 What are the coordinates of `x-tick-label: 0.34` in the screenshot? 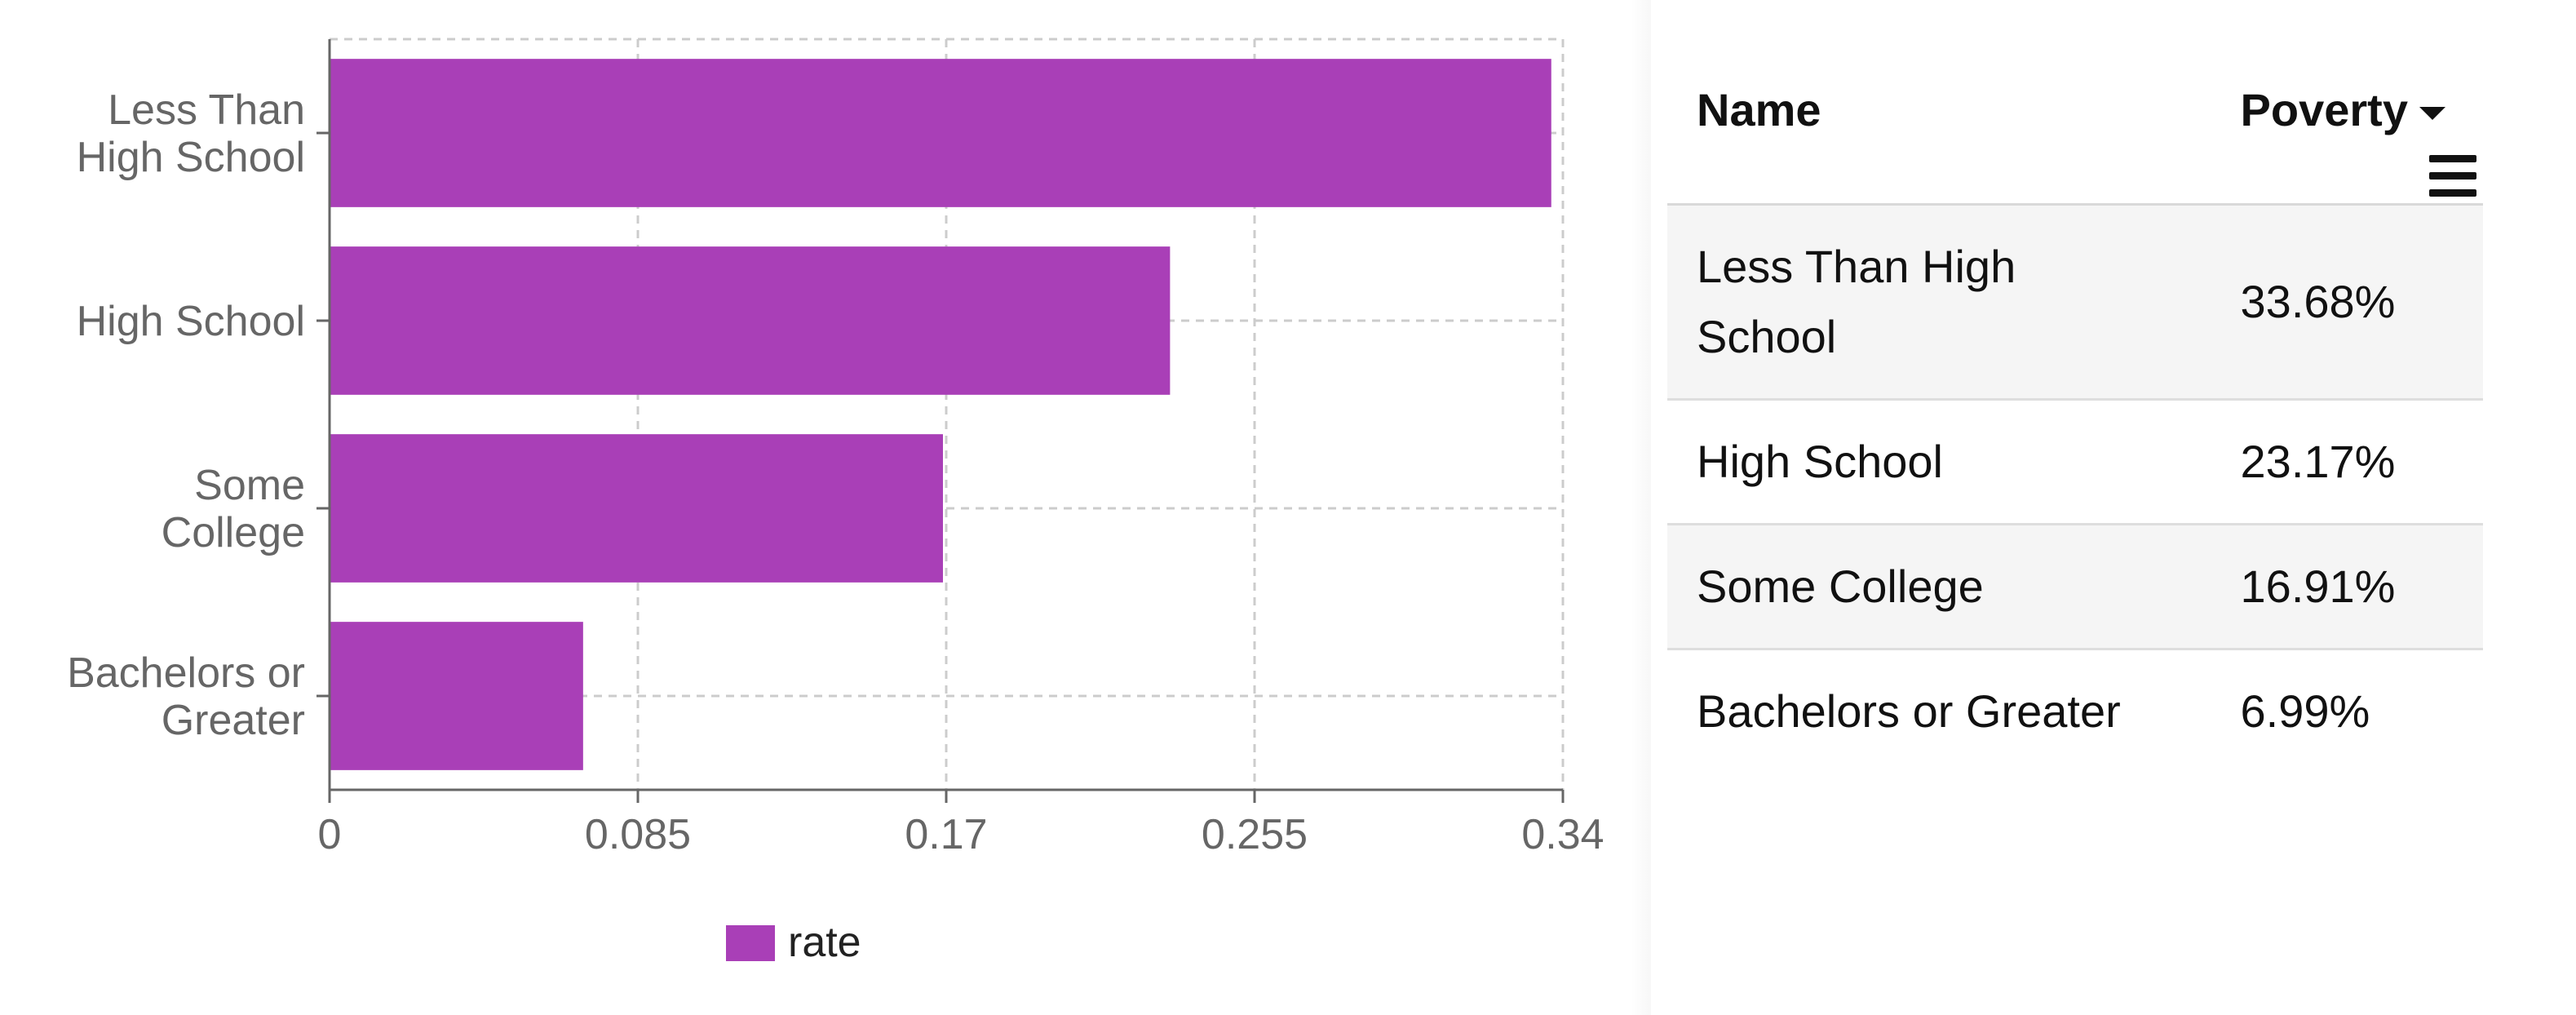 It's located at (1562, 835).